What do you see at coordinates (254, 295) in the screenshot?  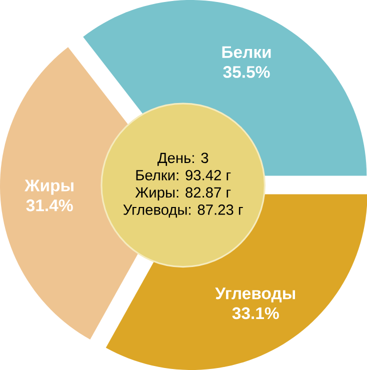 I see `slice-label: Углеводы` at bounding box center [254, 295].